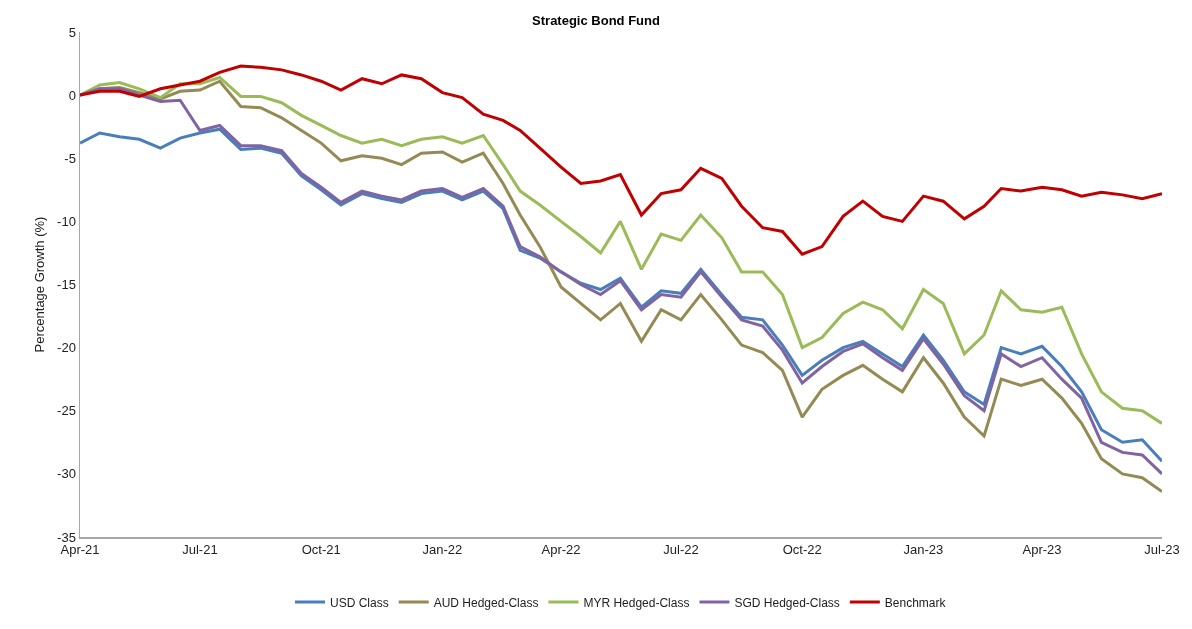 This screenshot has width=1192, height=629. What do you see at coordinates (915, 602) in the screenshot?
I see `legend-label: Benchmark` at bounding box center [915, 602].